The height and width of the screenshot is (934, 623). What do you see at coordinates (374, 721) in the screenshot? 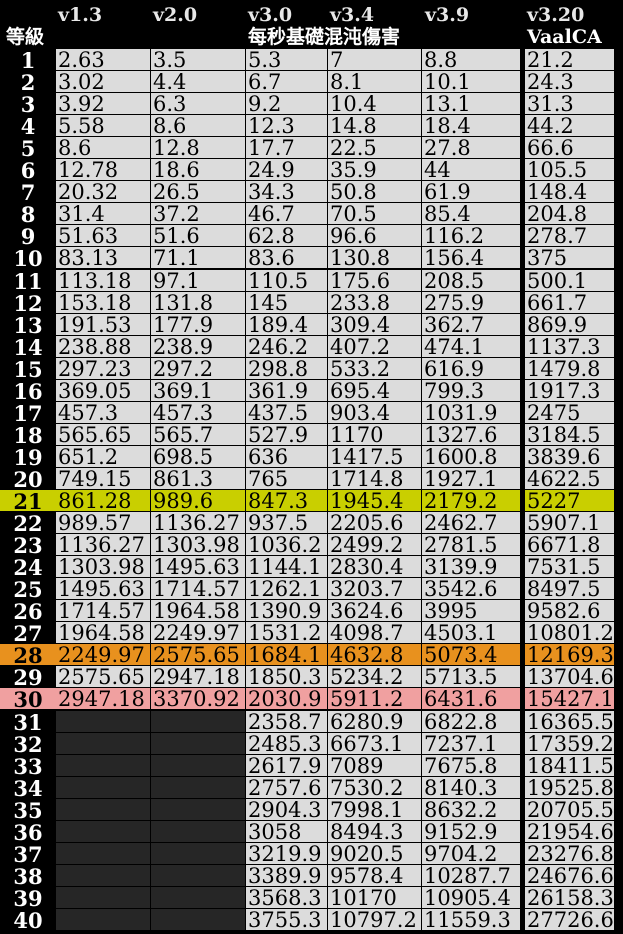
I see `cell-v34: 6280.9` at bounding box center [374, 721].